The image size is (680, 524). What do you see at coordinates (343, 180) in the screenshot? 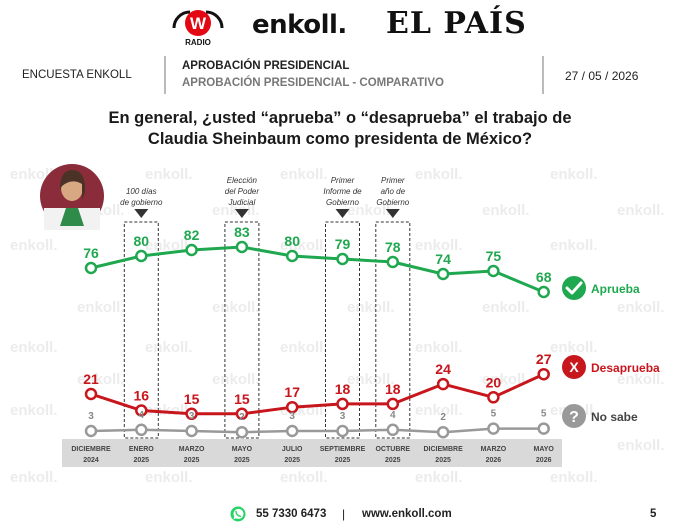
I see `event-annotation-text: Primer` at bounding box center [343, 180].